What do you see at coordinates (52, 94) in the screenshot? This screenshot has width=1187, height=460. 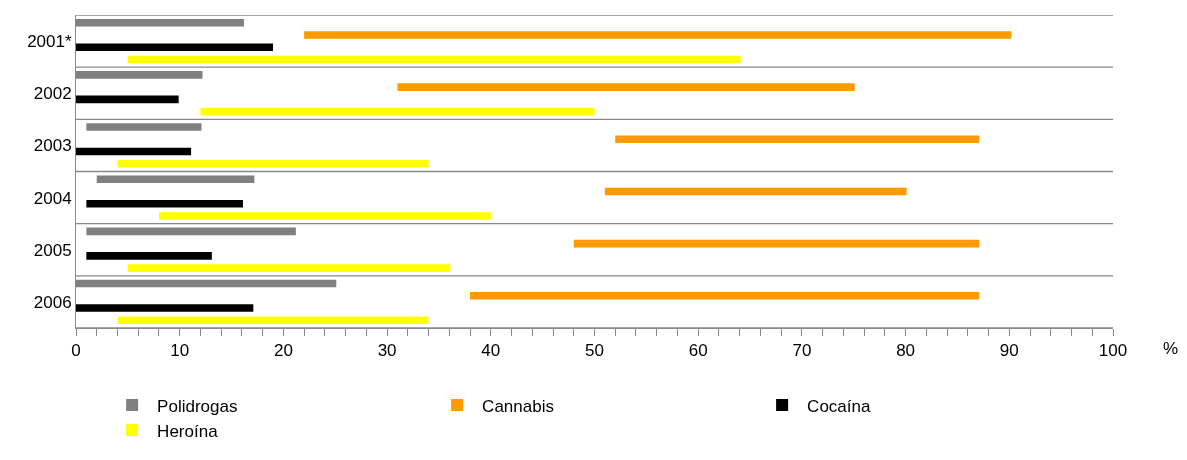 I see `y-tick-label: 2002` at bounding box center [52, 94].